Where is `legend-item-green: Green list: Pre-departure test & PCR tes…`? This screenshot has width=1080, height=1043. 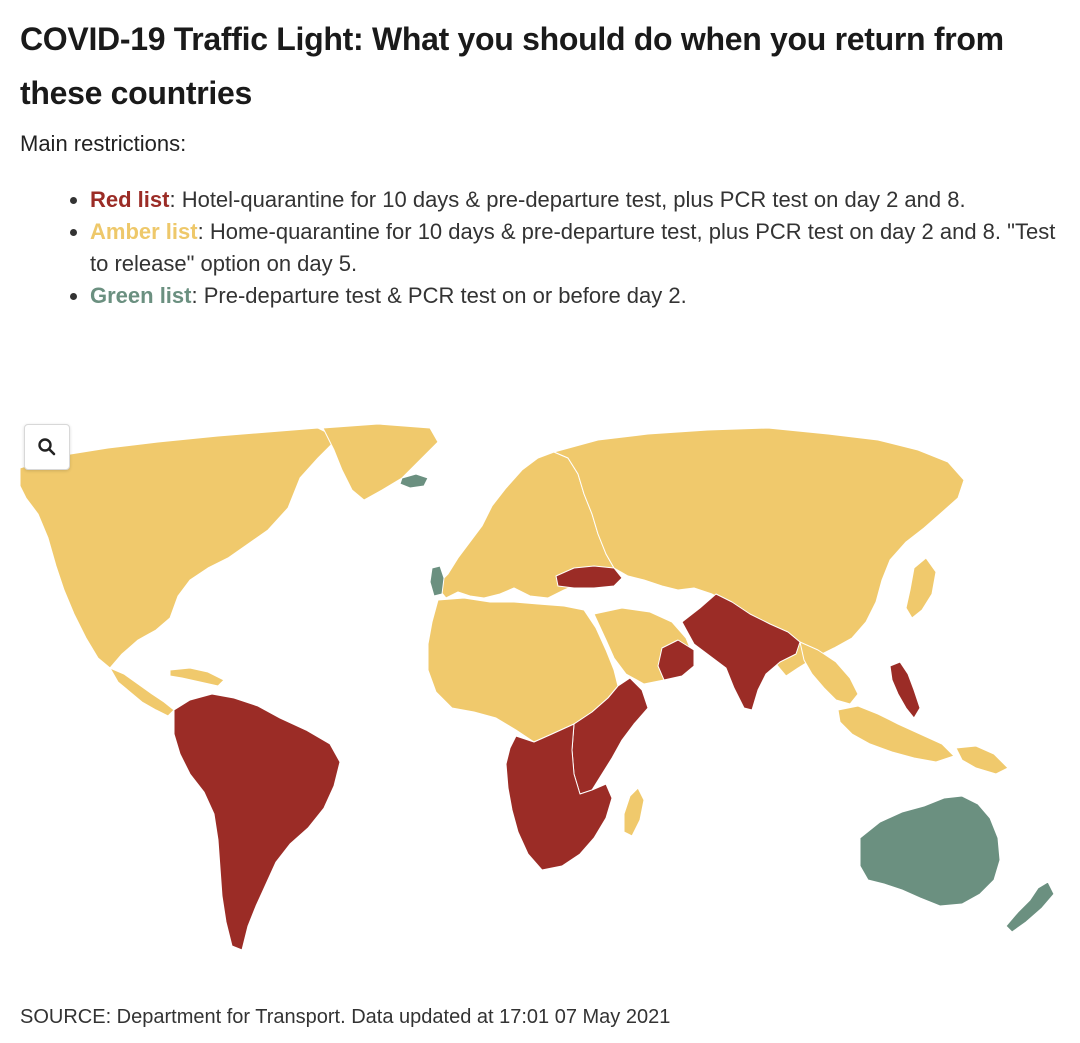
legend-item-green: Green list: Pre-departure test & PCR tes… is located at coordinates (580, 296).